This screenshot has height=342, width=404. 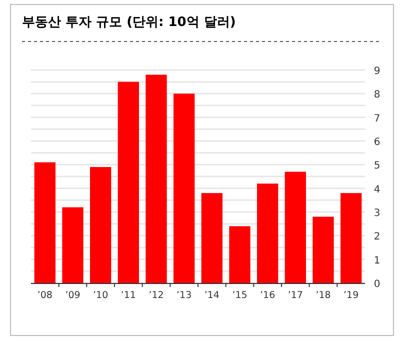 What do you see at coordinates (268, 295) in the screenshot?
I see `x-tick-label: ’16` at bounding box center [268, 295].